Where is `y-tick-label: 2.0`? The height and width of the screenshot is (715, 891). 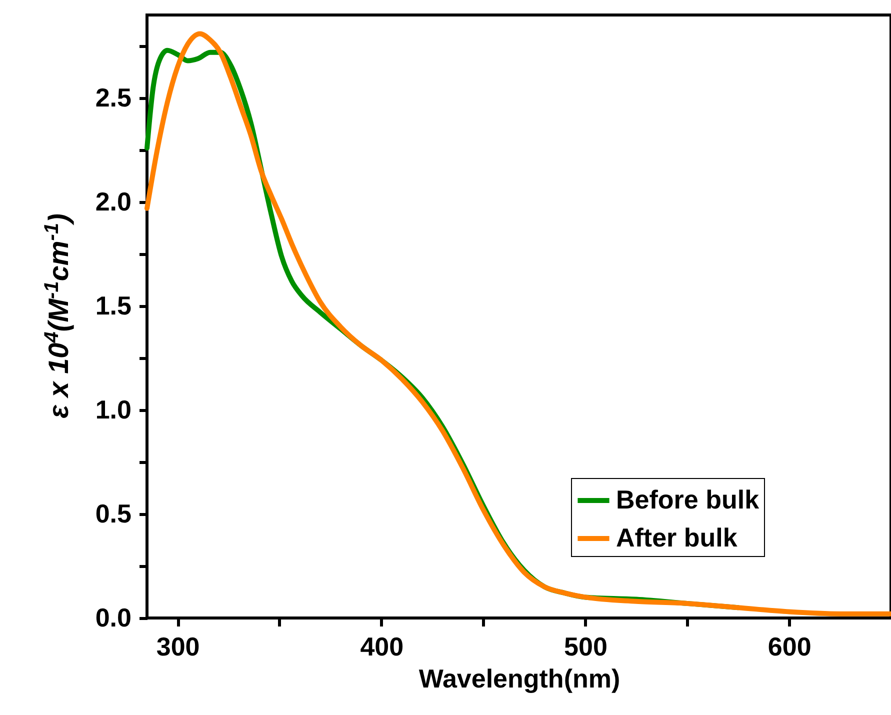
y-tick-label: 2.0 is located at coordinates (113, 201).